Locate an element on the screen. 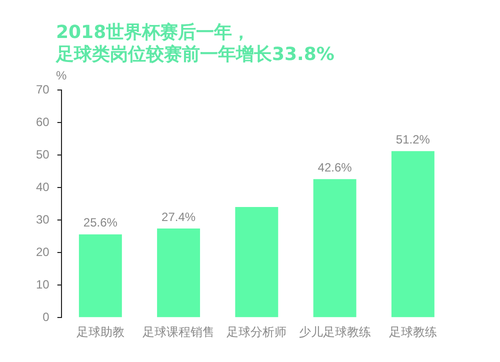  x-tick-label: 足球教练 is located at coordinates (412, 332).